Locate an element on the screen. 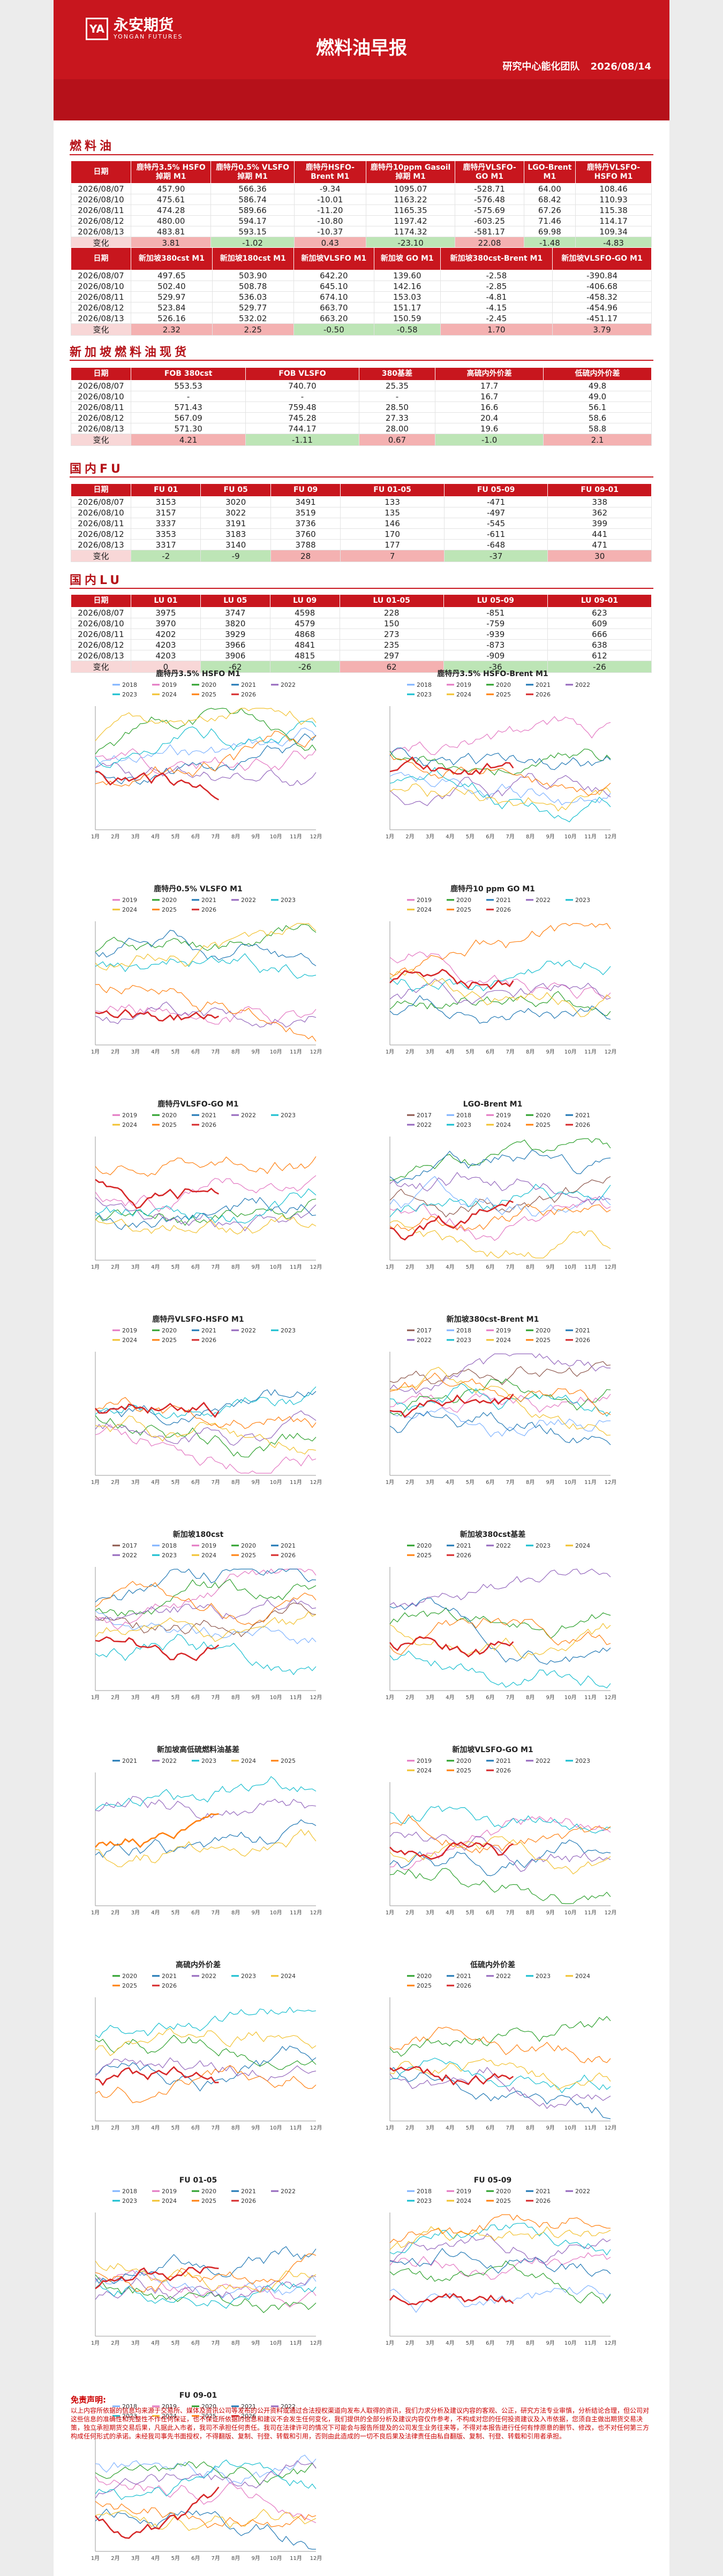  table-cell: 115.38 is located at coordinates (614, 210).